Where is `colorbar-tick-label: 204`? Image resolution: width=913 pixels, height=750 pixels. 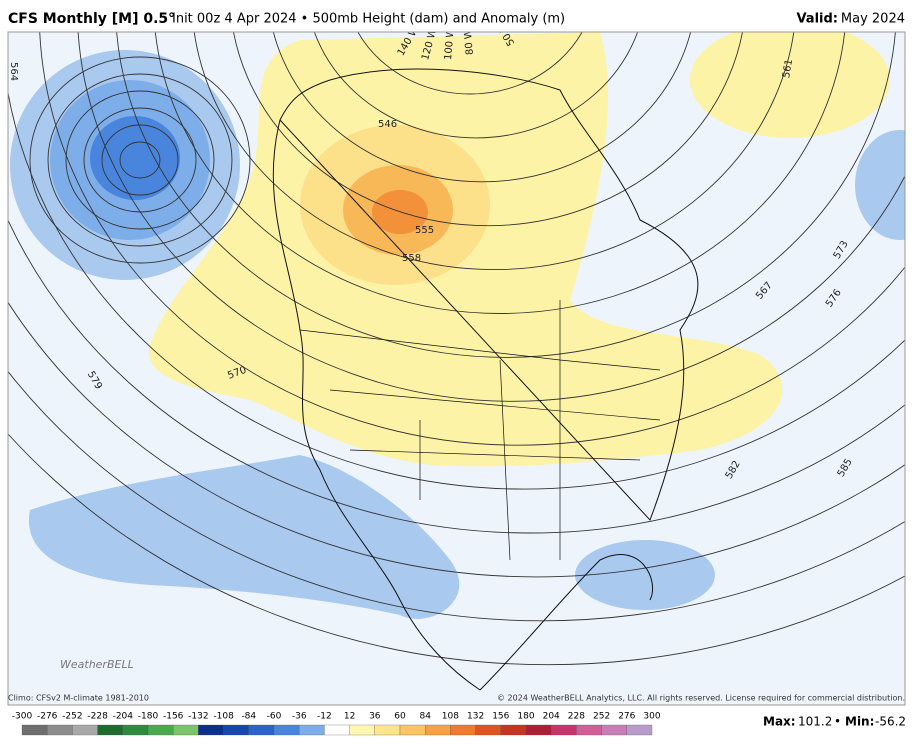 colorbar-tick-label: 204 is located at coordinates (551, 717).